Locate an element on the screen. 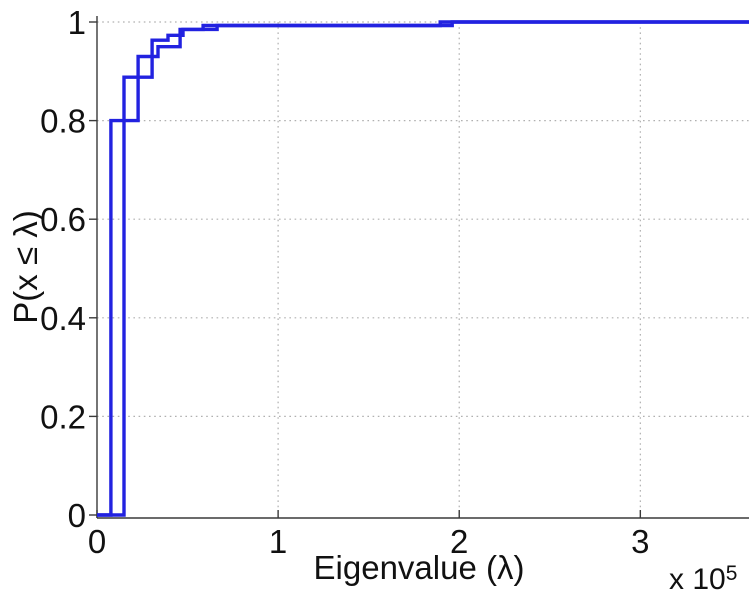 The image size is (749, 600). y-tick-label: 0.8 is located at coordinates (63, 121).